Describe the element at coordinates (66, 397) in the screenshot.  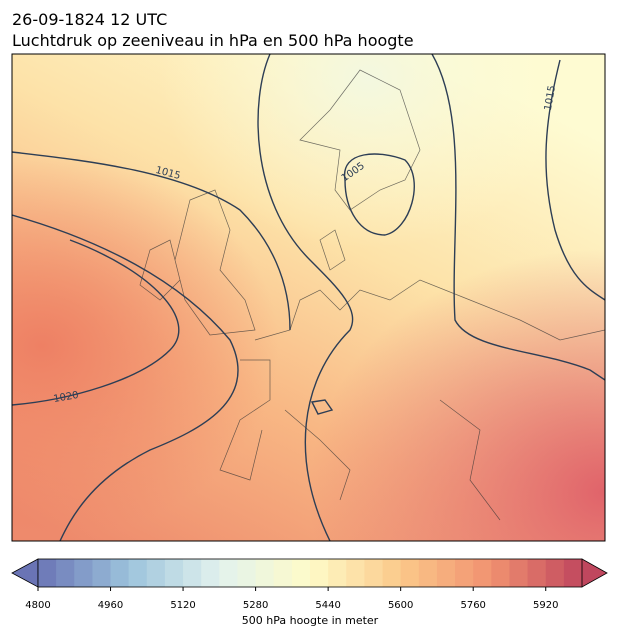
I see `isobar-label: 1020` at that location.